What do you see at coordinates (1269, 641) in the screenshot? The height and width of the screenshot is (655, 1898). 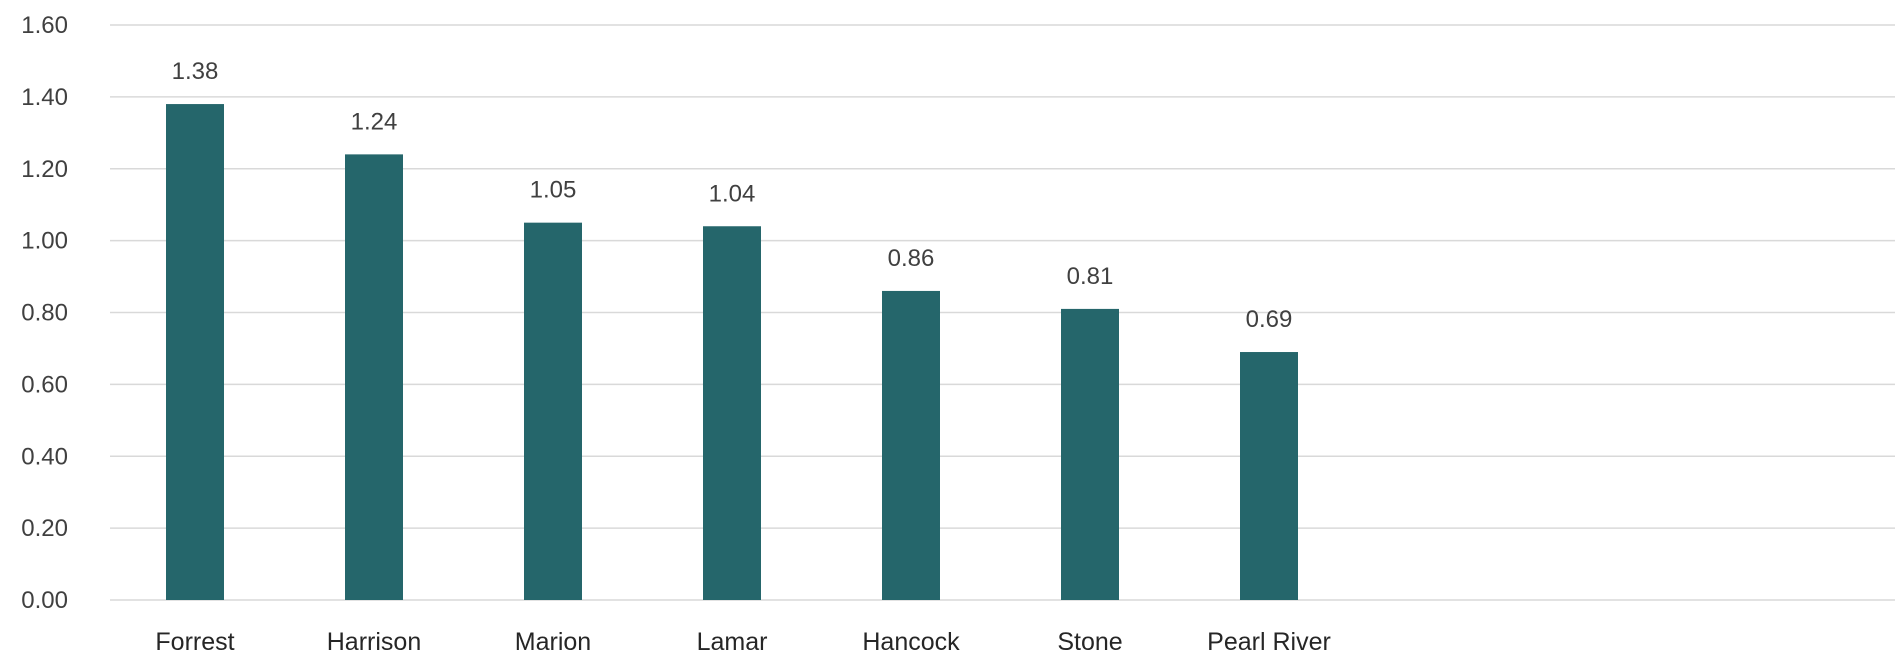 I see `x-category-label: Pearl River` at bounding box center [1269, 641].